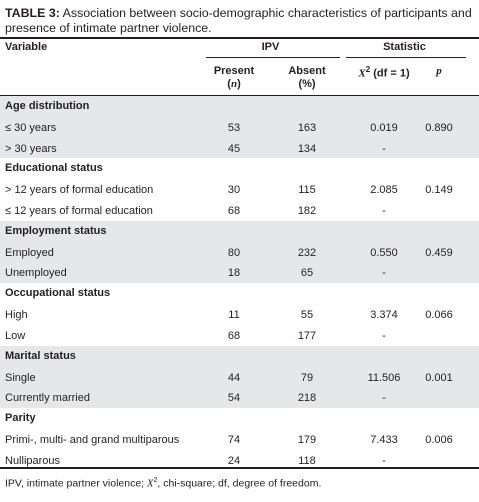  Describe the element at coordinates (384, 315) in the screenshot. I see `row-chi-square: 3.374` at that location.